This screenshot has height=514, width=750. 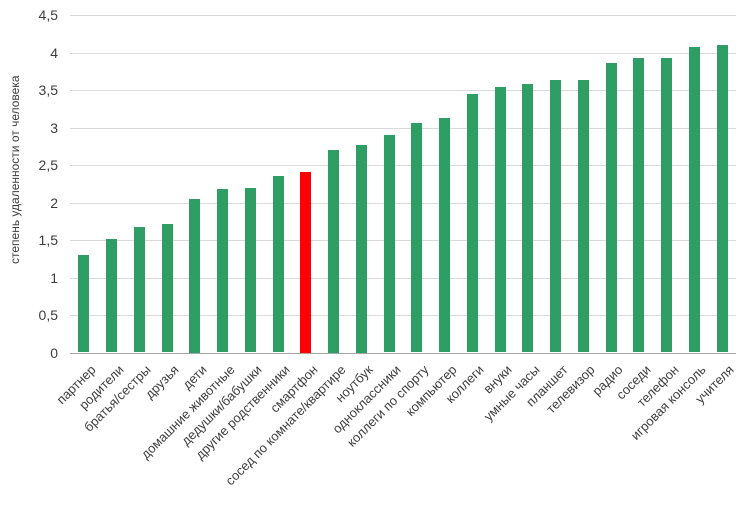 What do you see at coordinates (48, 315) in the screenshot?
I see `y-tick-label: 0,5` at bounding box center [48, 315].